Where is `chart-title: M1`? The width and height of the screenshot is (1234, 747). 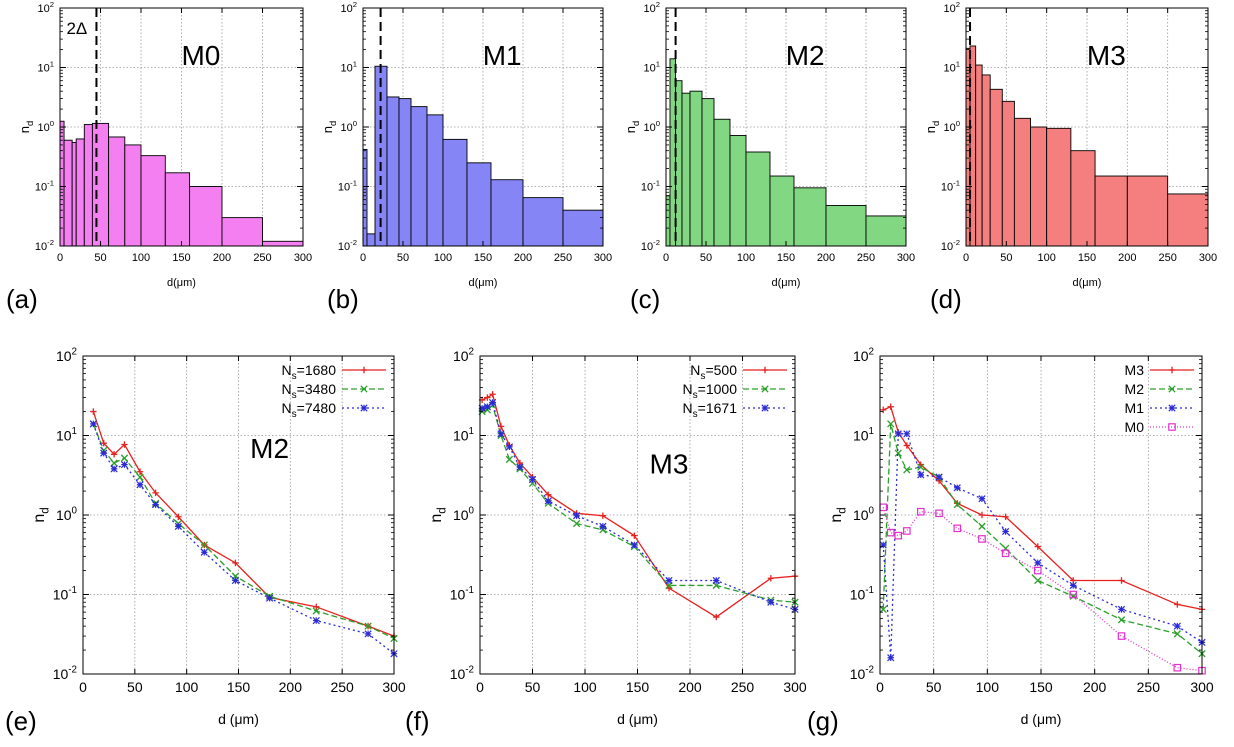
chart-title: M1 is located at coordinates (502, 55).